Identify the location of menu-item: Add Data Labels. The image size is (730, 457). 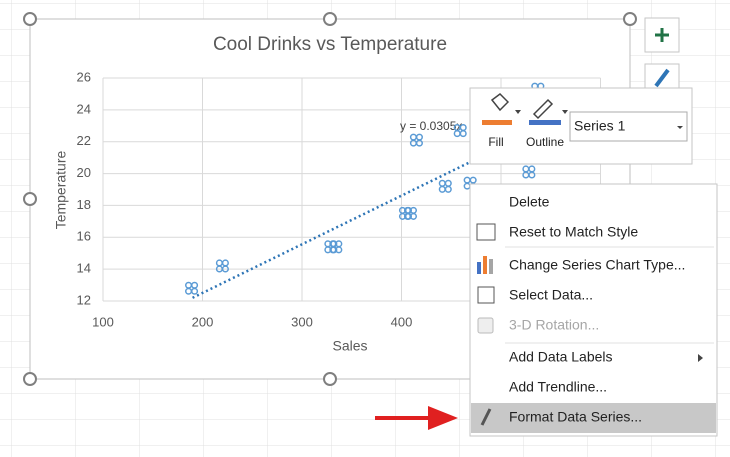
(561, 357).